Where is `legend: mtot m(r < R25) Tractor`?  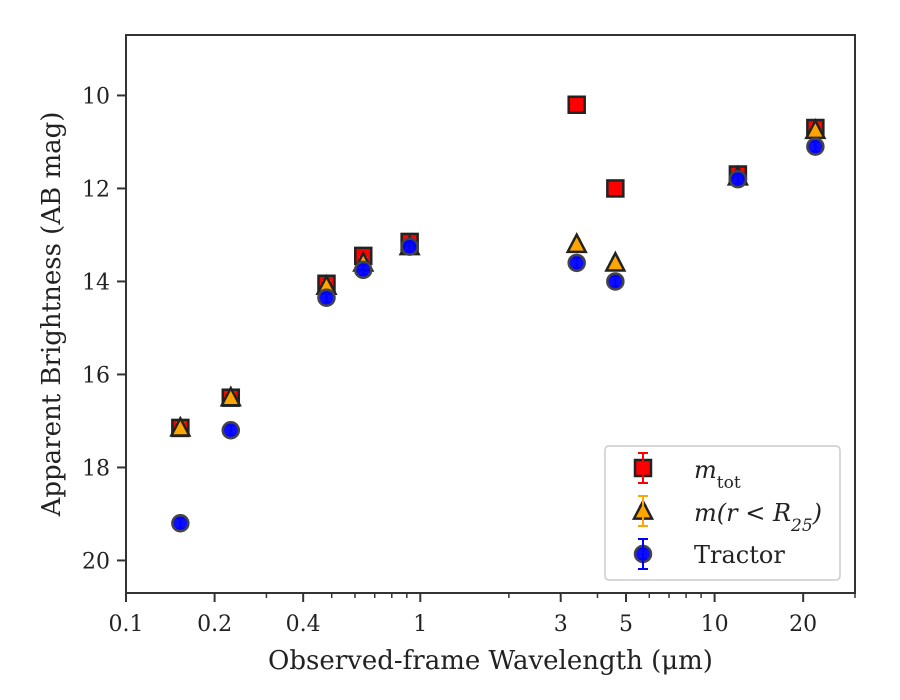 legend: mtot m(r < R25) Tractor is located at coordinates (722, 513).